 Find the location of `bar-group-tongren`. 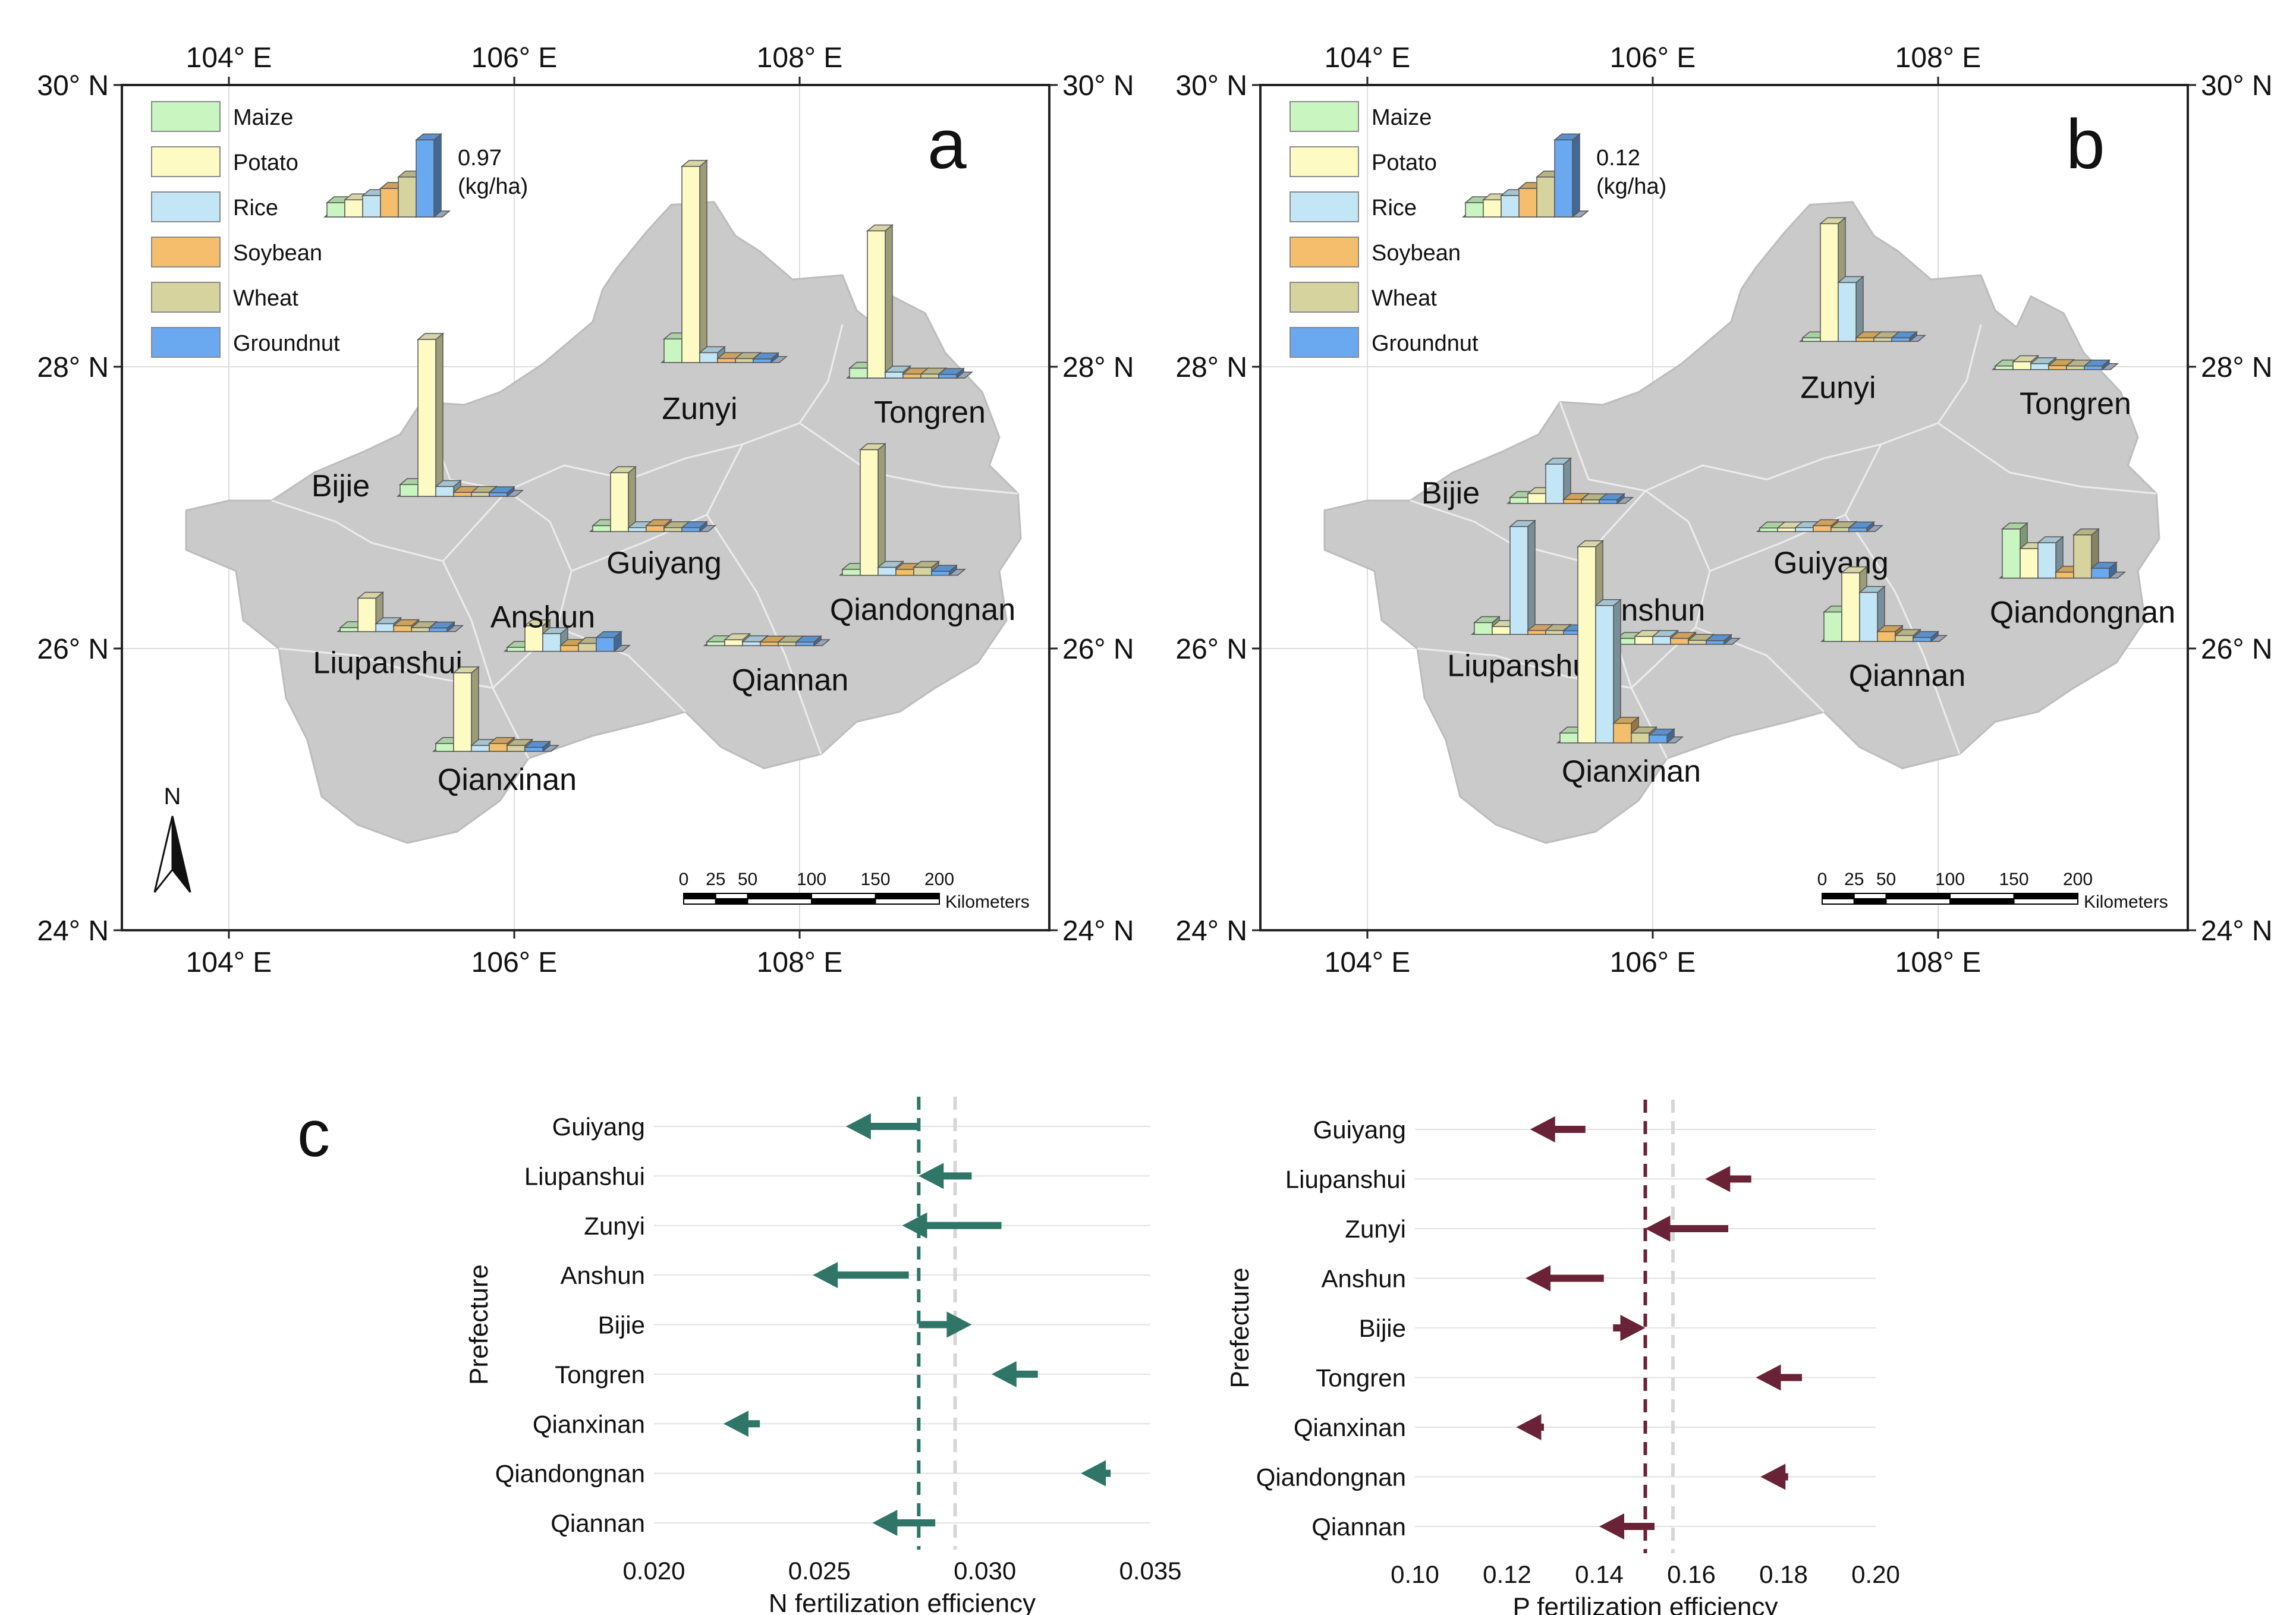

bar-group-tongren is located at coordinates (909, 301).